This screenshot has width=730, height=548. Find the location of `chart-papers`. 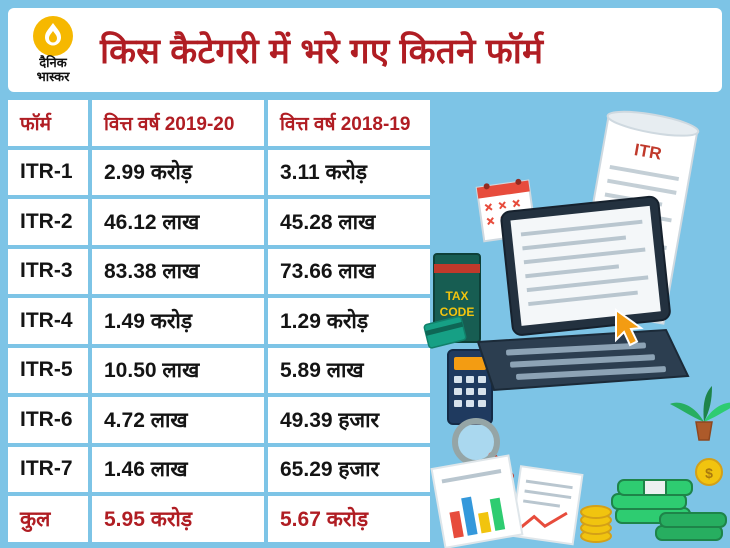

chart-papers is located at coordinates (507, 501).